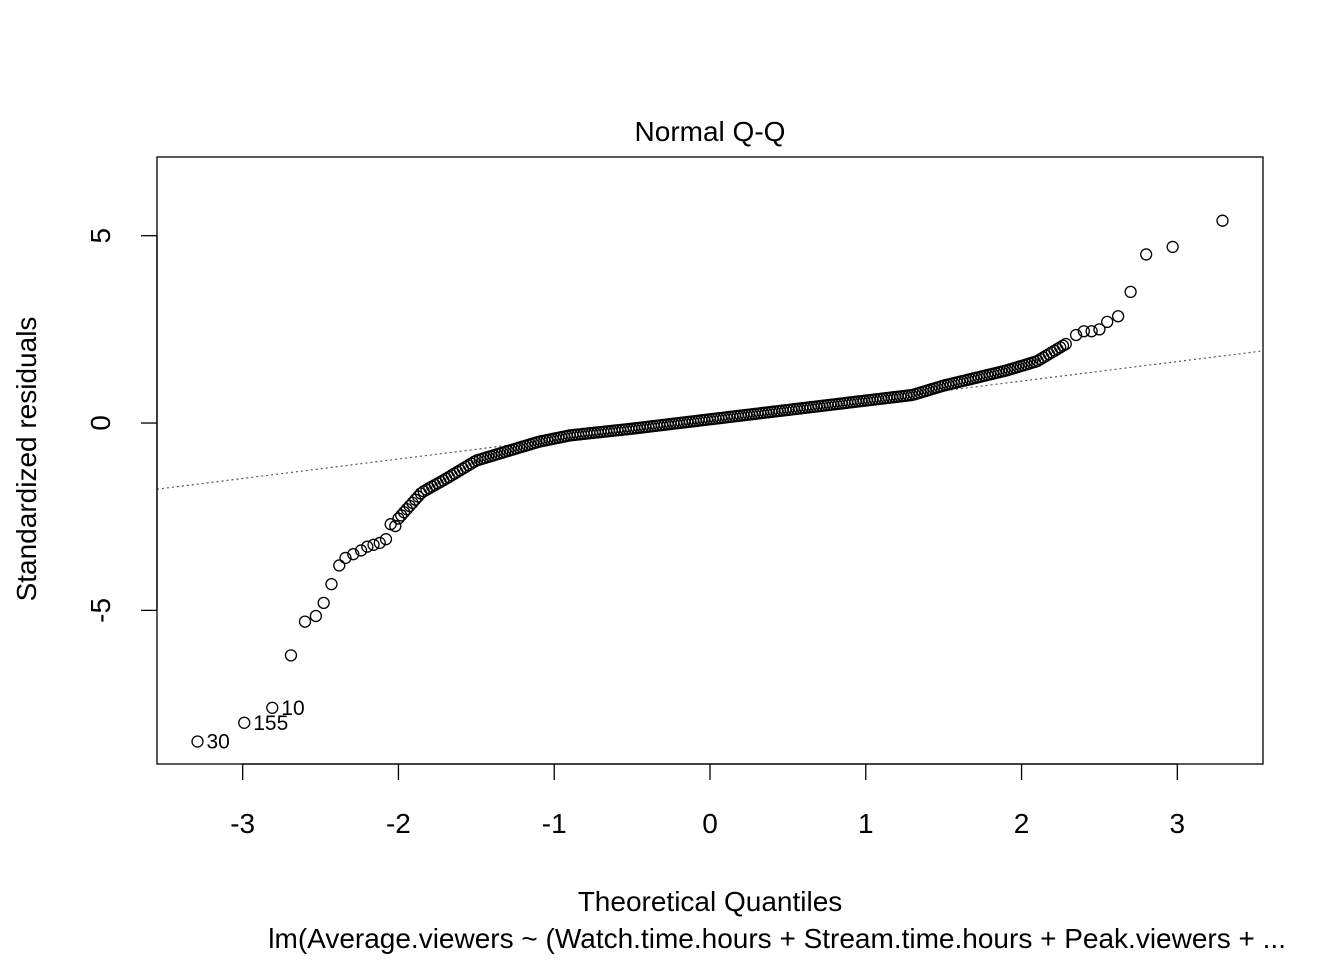 Image resolution: width=1344 pixels, height=960 pixels. I want to click on x-tick-label: 2, so click(1022, 823).